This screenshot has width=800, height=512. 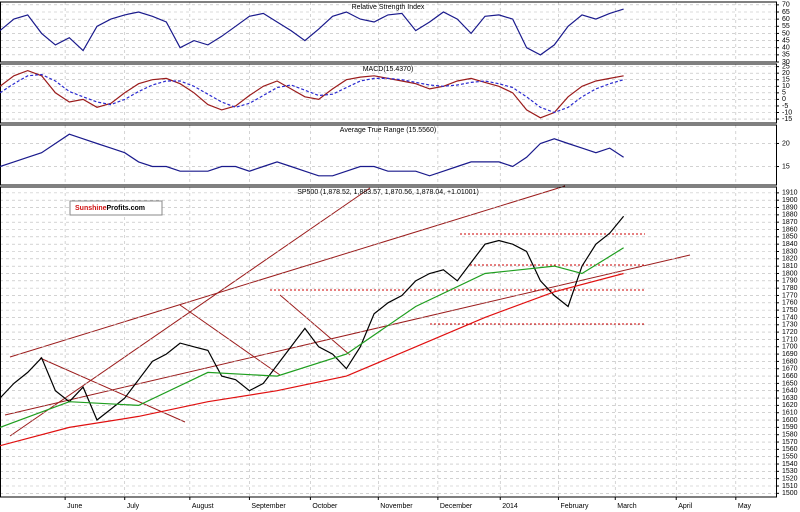 I want to click on y-tick-label: 1740, so click(x=790, y=317).